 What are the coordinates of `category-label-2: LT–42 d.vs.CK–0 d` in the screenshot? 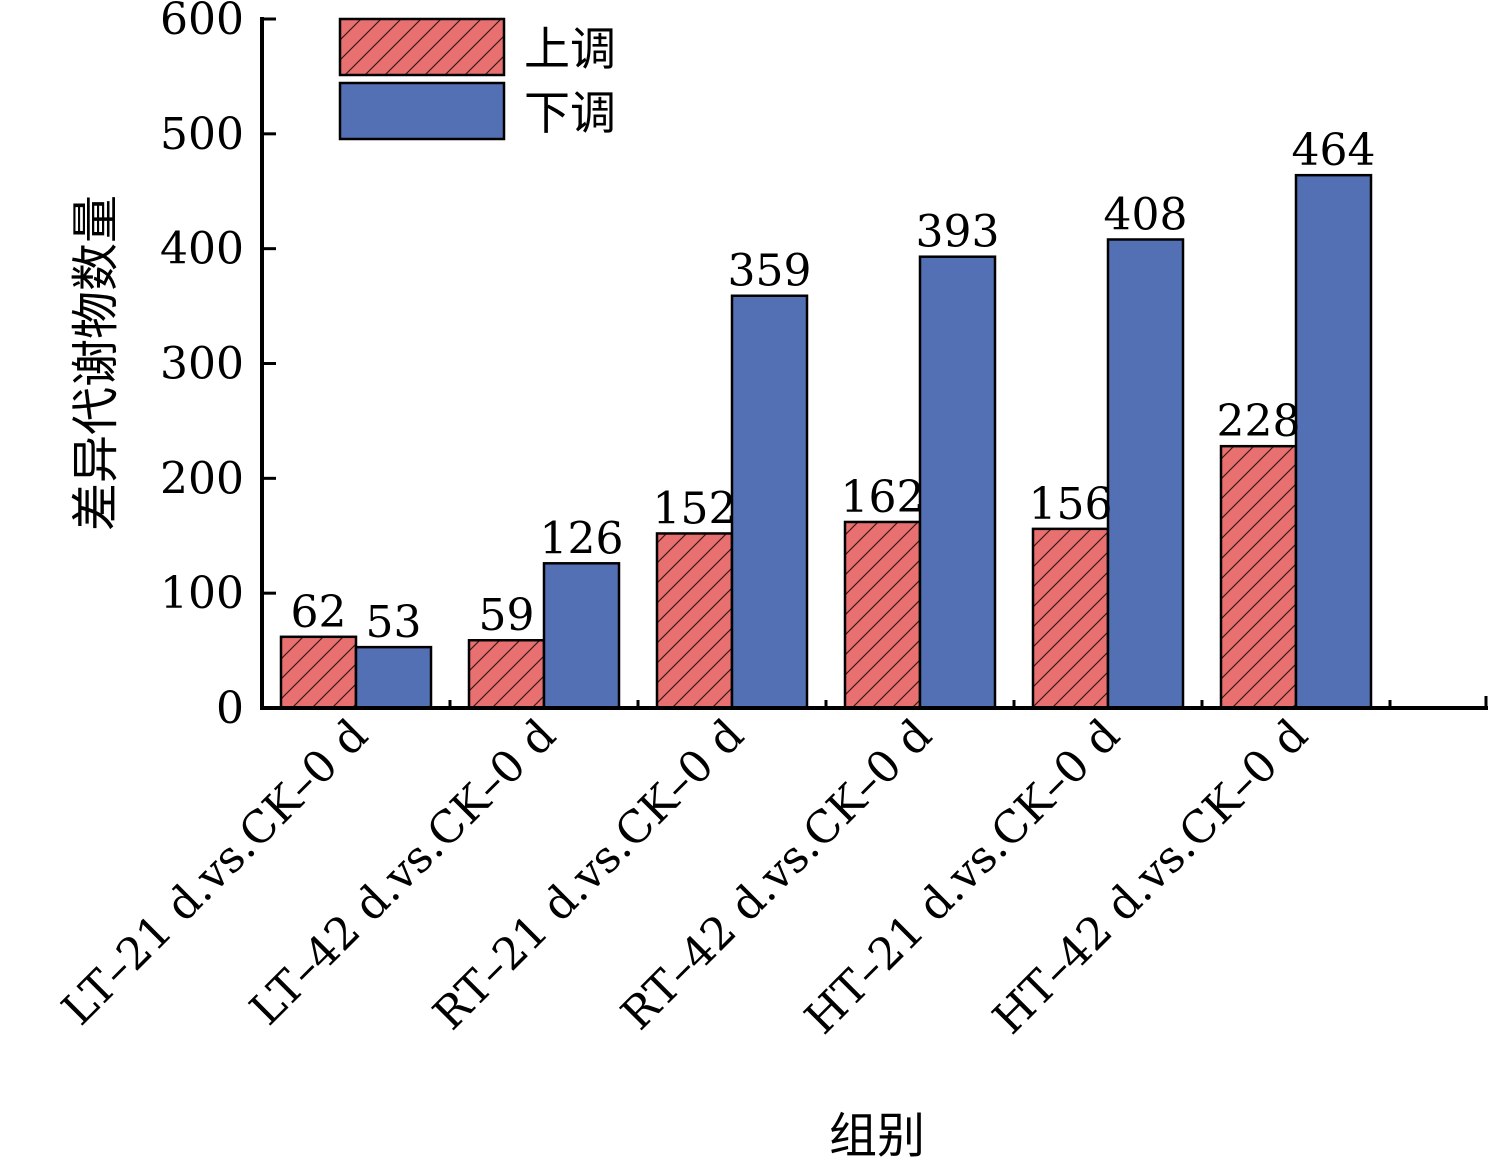 It's located at (402, 872).